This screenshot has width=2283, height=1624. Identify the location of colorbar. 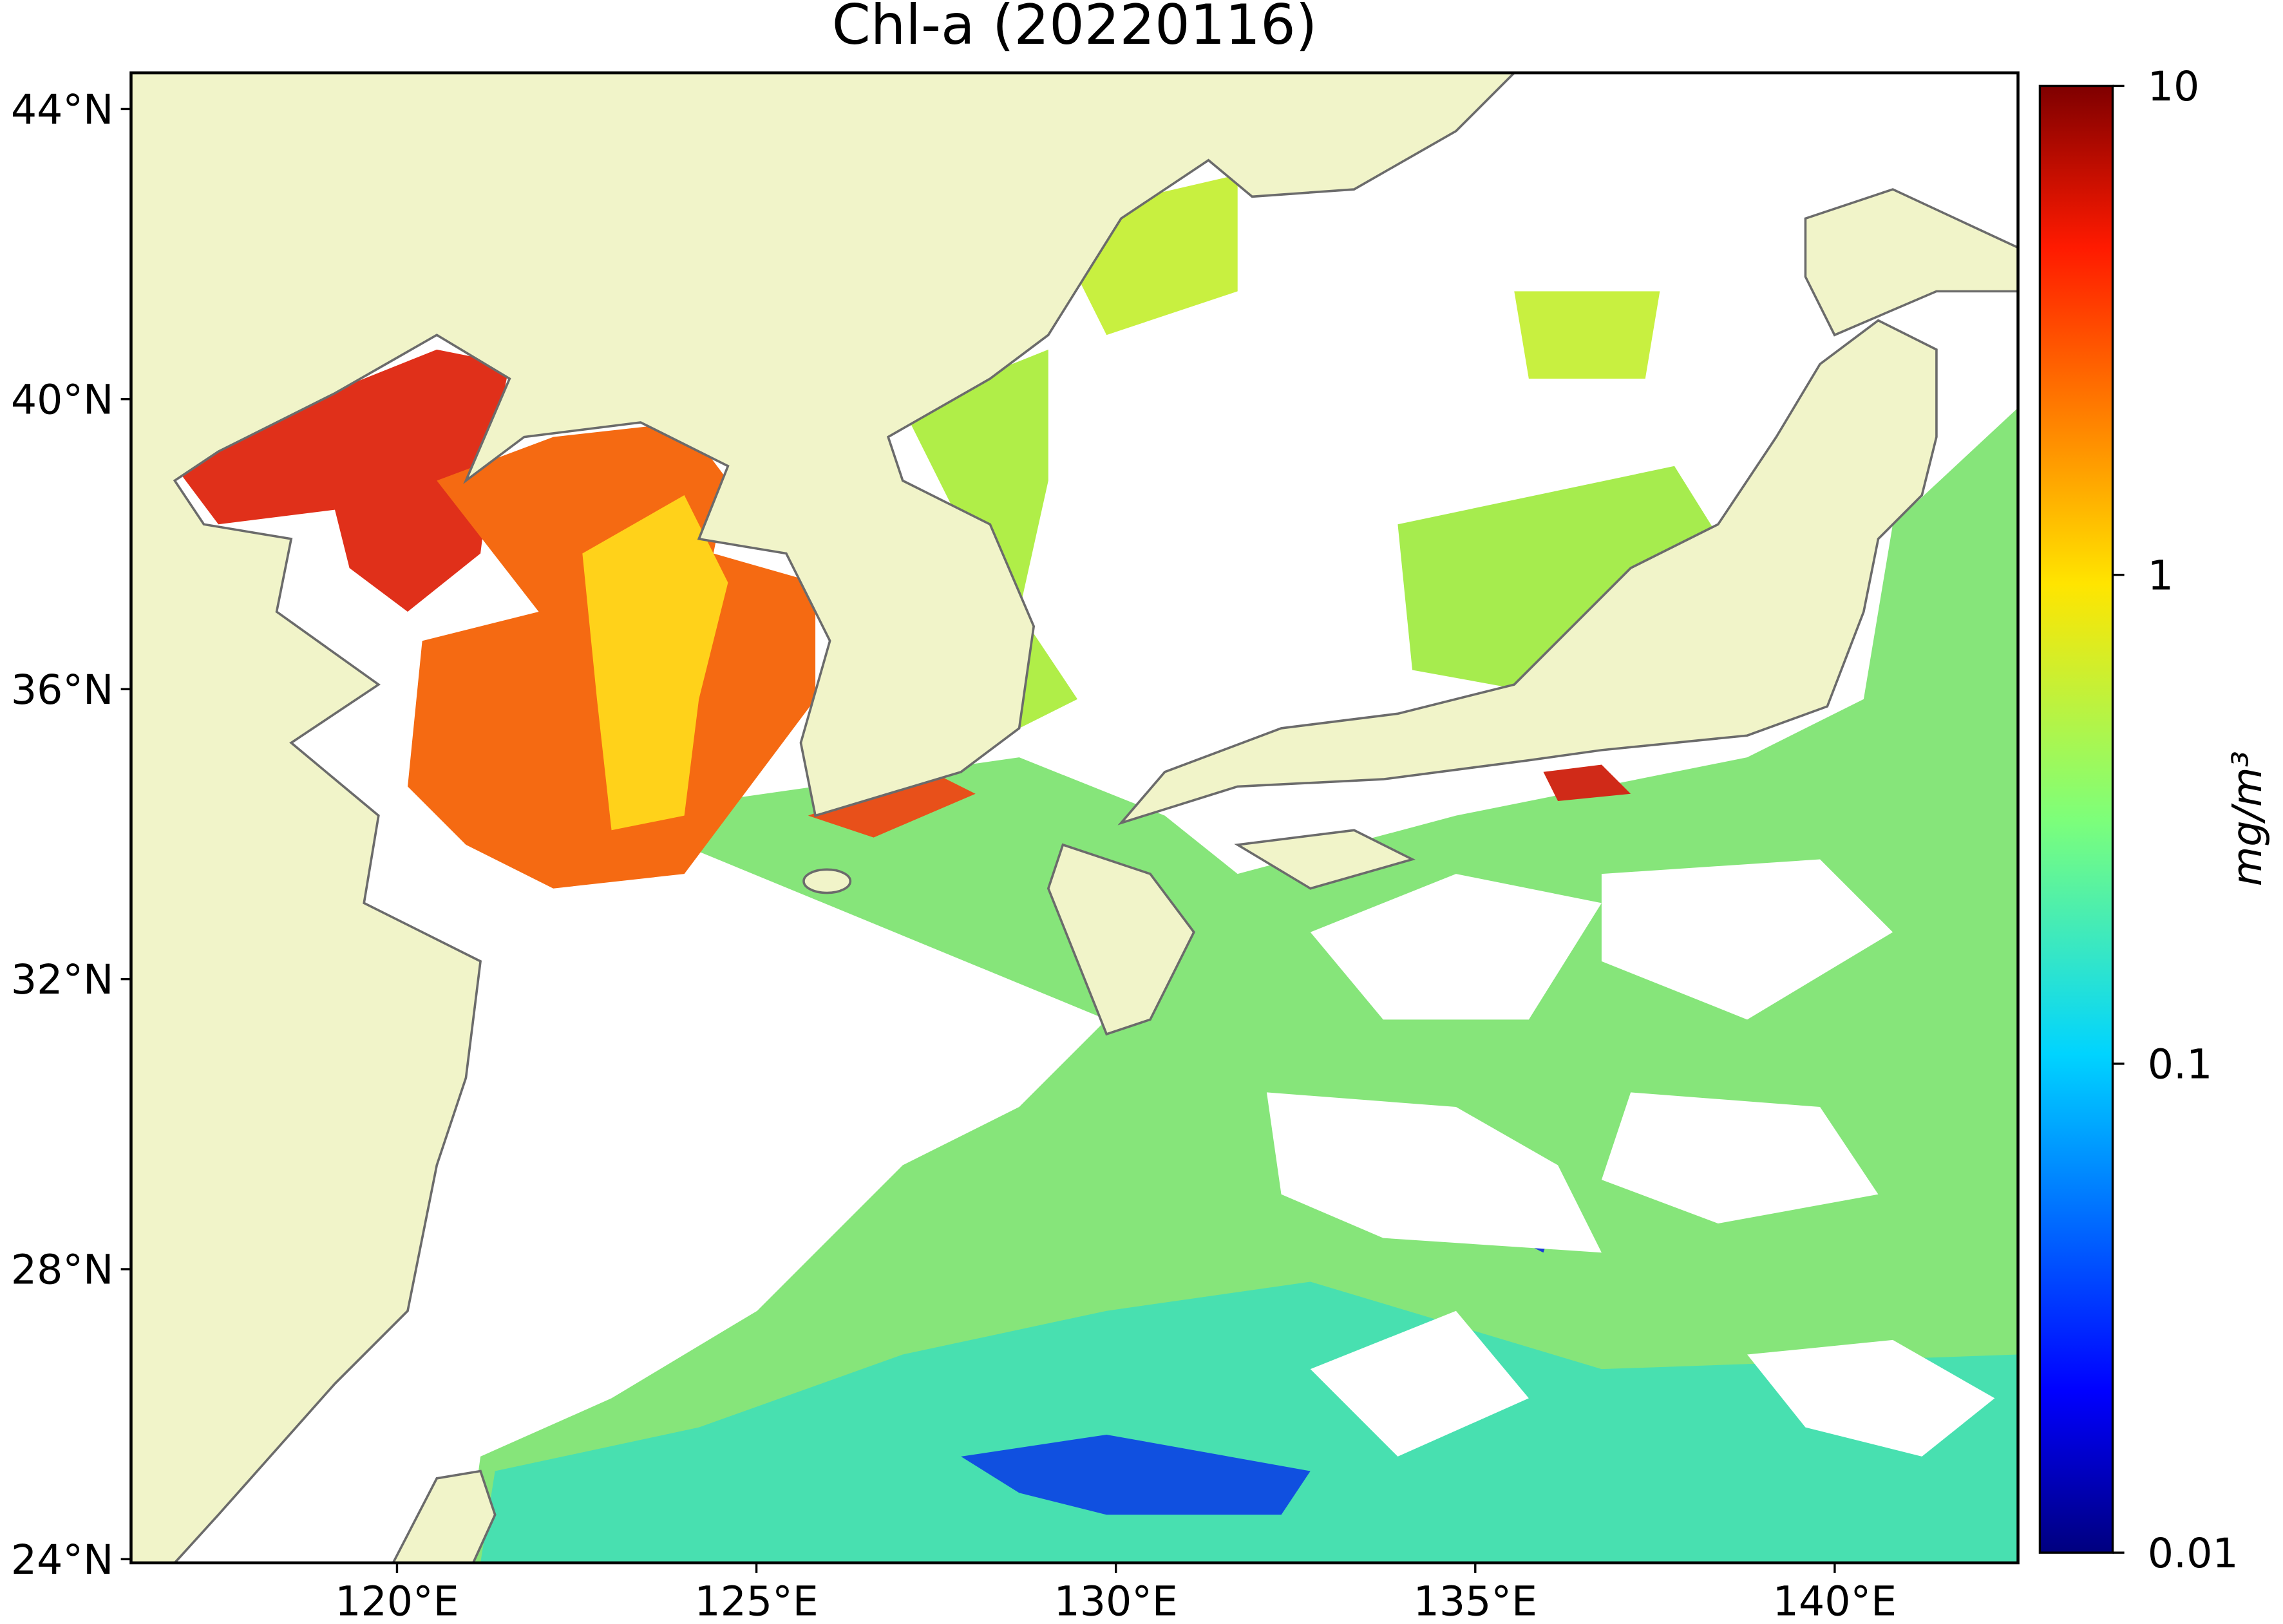
(2076, 819).